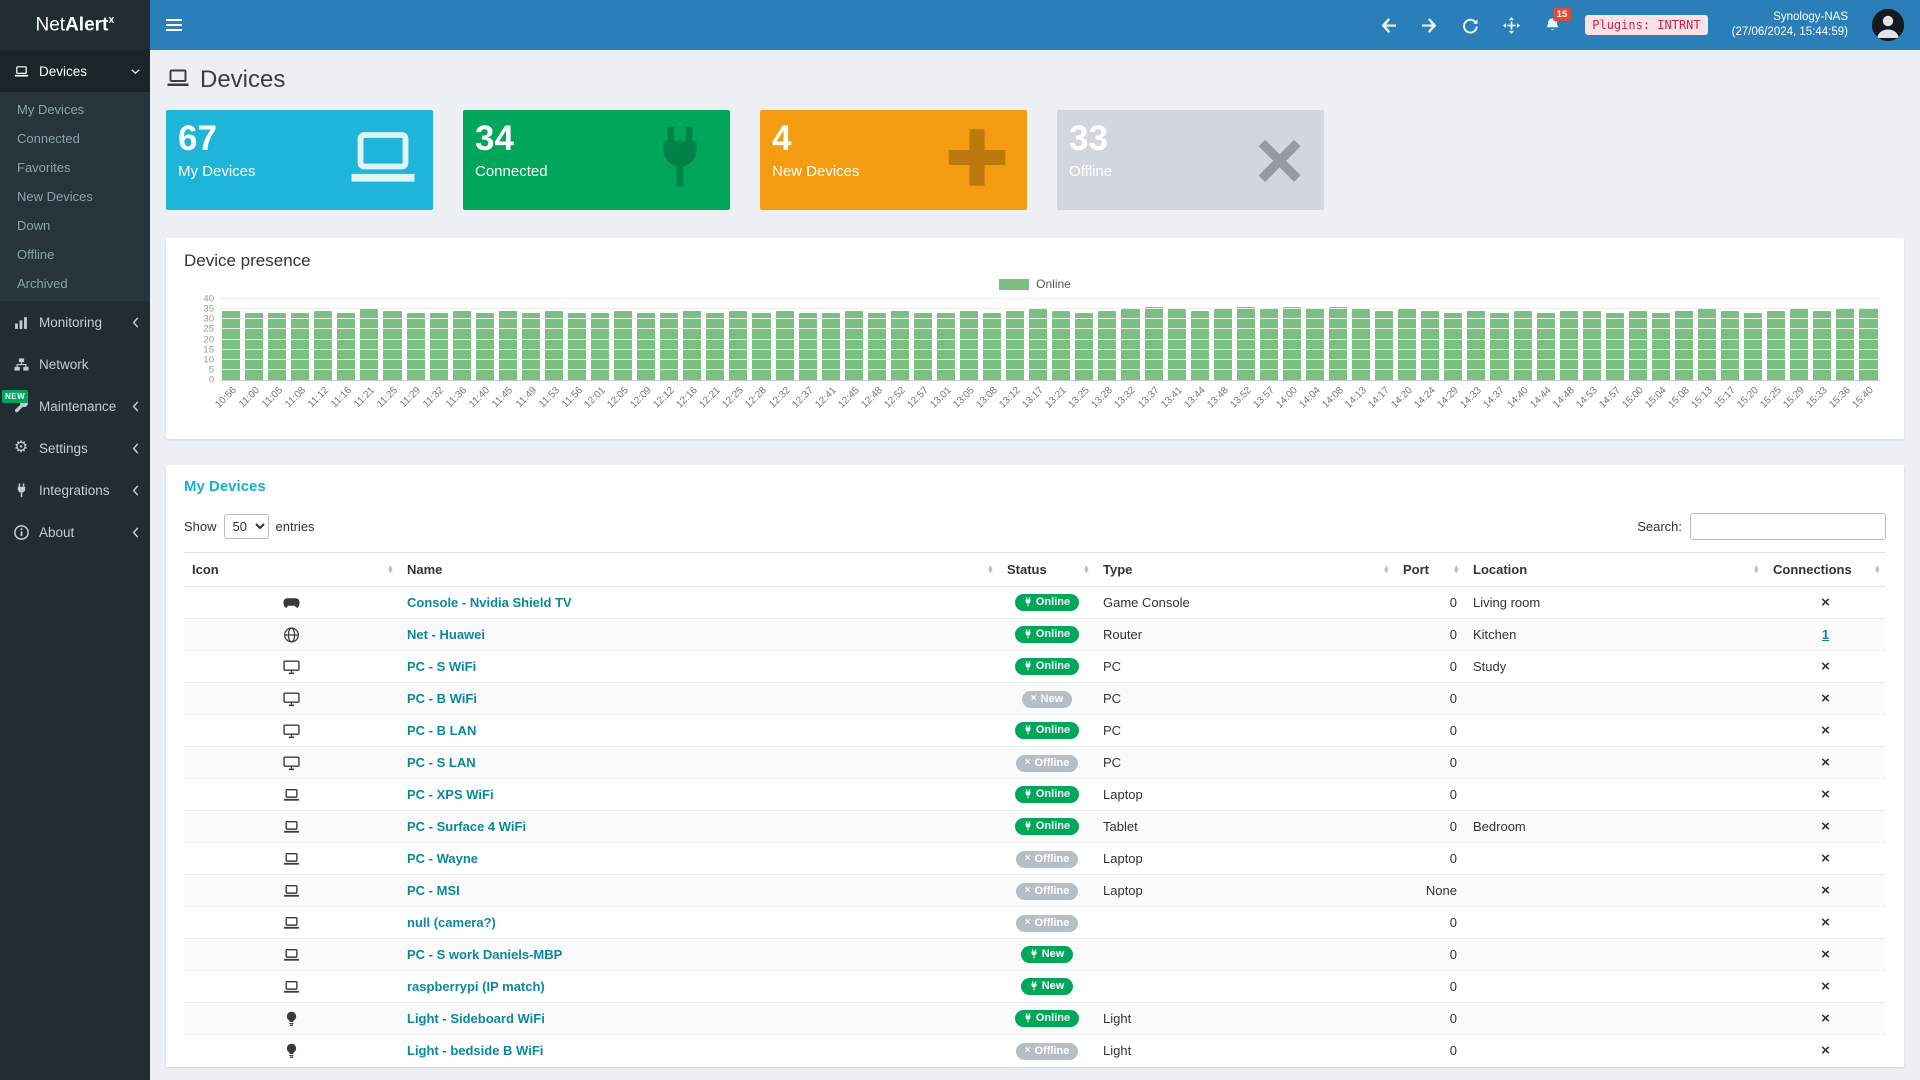 The image size is (1920, 1080). Describe the element at coordinates (441, 762) in the screenshot. I see `device-link: PC - S LAN` at that location.